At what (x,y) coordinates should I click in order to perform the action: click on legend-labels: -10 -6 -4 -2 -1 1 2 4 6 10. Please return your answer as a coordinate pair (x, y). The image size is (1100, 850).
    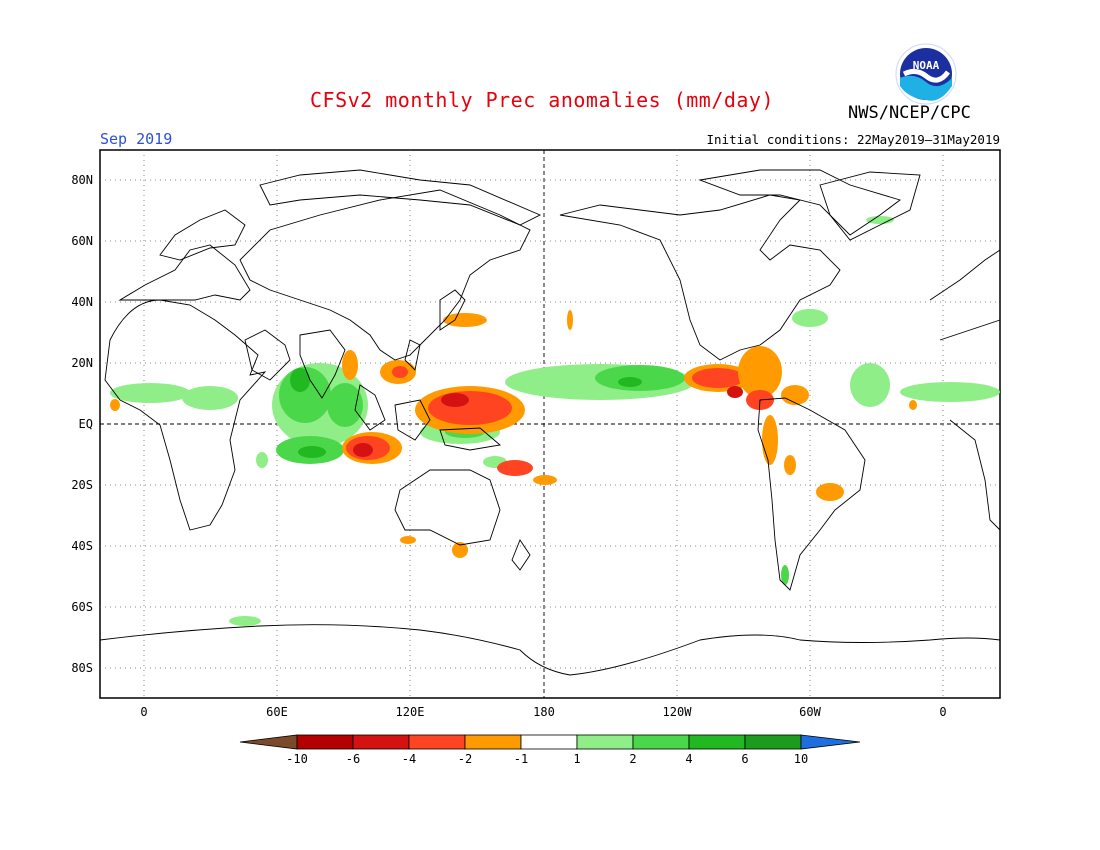
    Looking at the image, I should click on (547, 759).